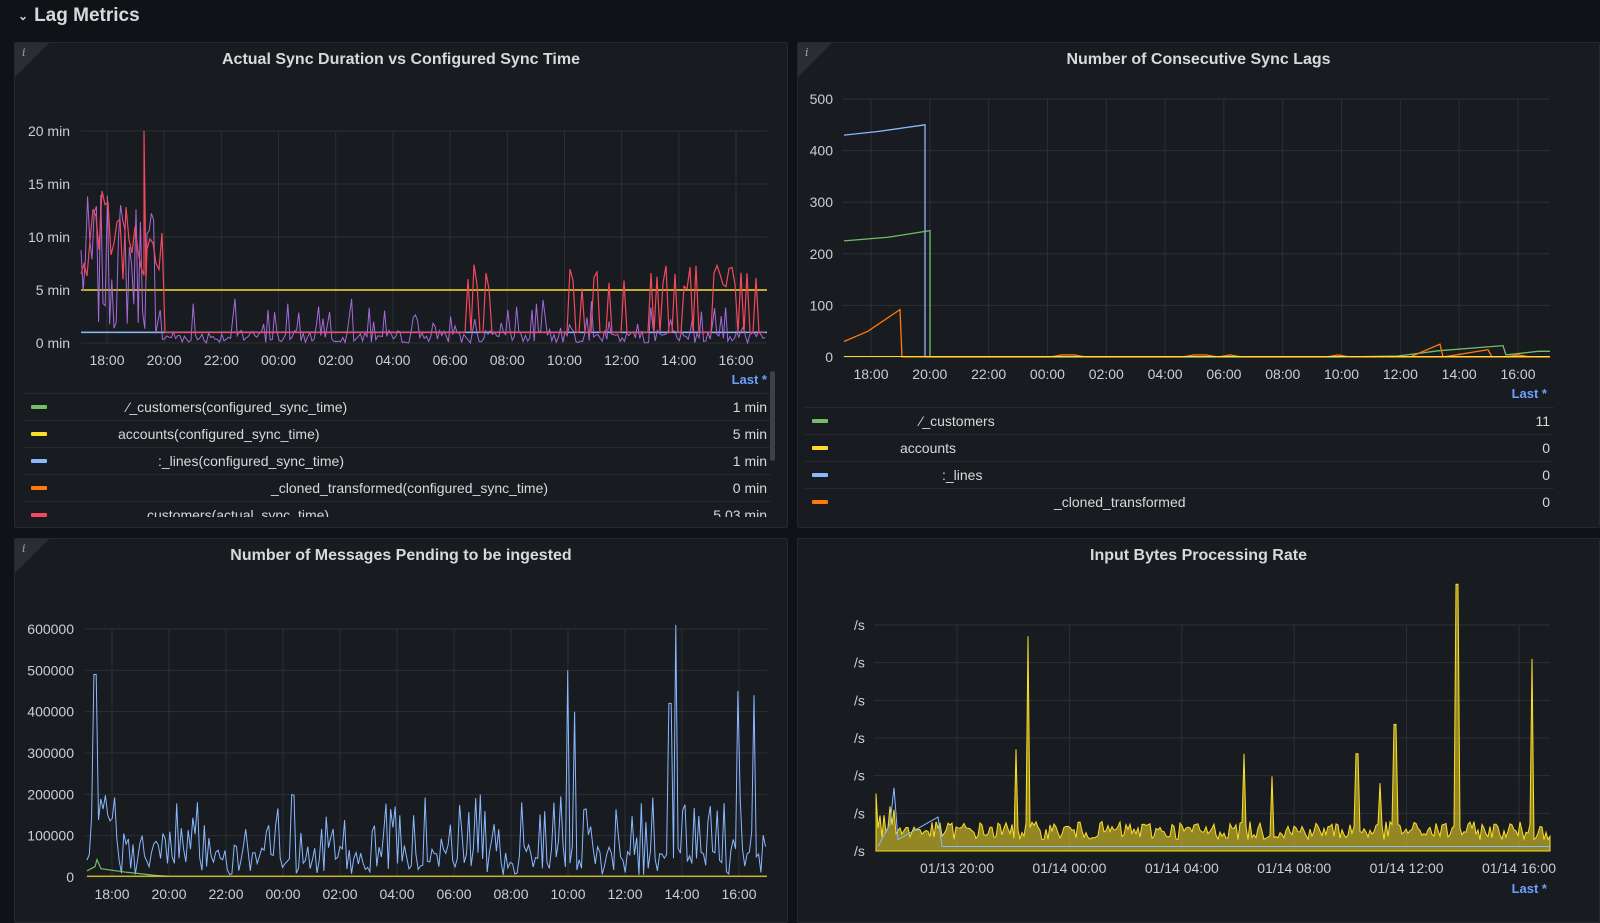 This screenshot has width=1600, height=923. What do you see at coordinates (822, 202) in the screenshot?
I see `y-tick-label: 300` at bounding box center [822, 202].